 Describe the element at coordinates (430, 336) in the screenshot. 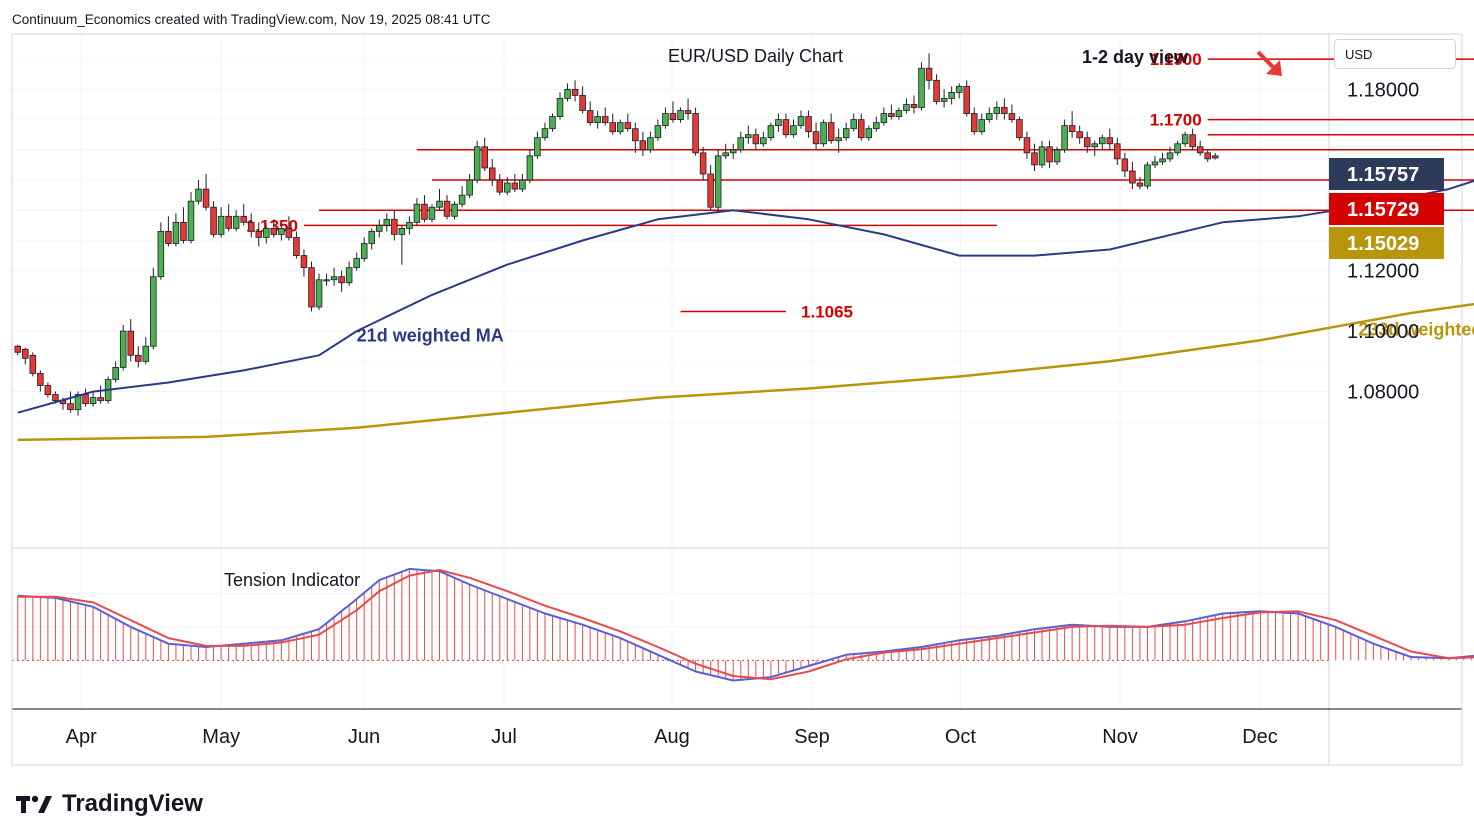

I see `annotation: 21d weighted MA` at that location.